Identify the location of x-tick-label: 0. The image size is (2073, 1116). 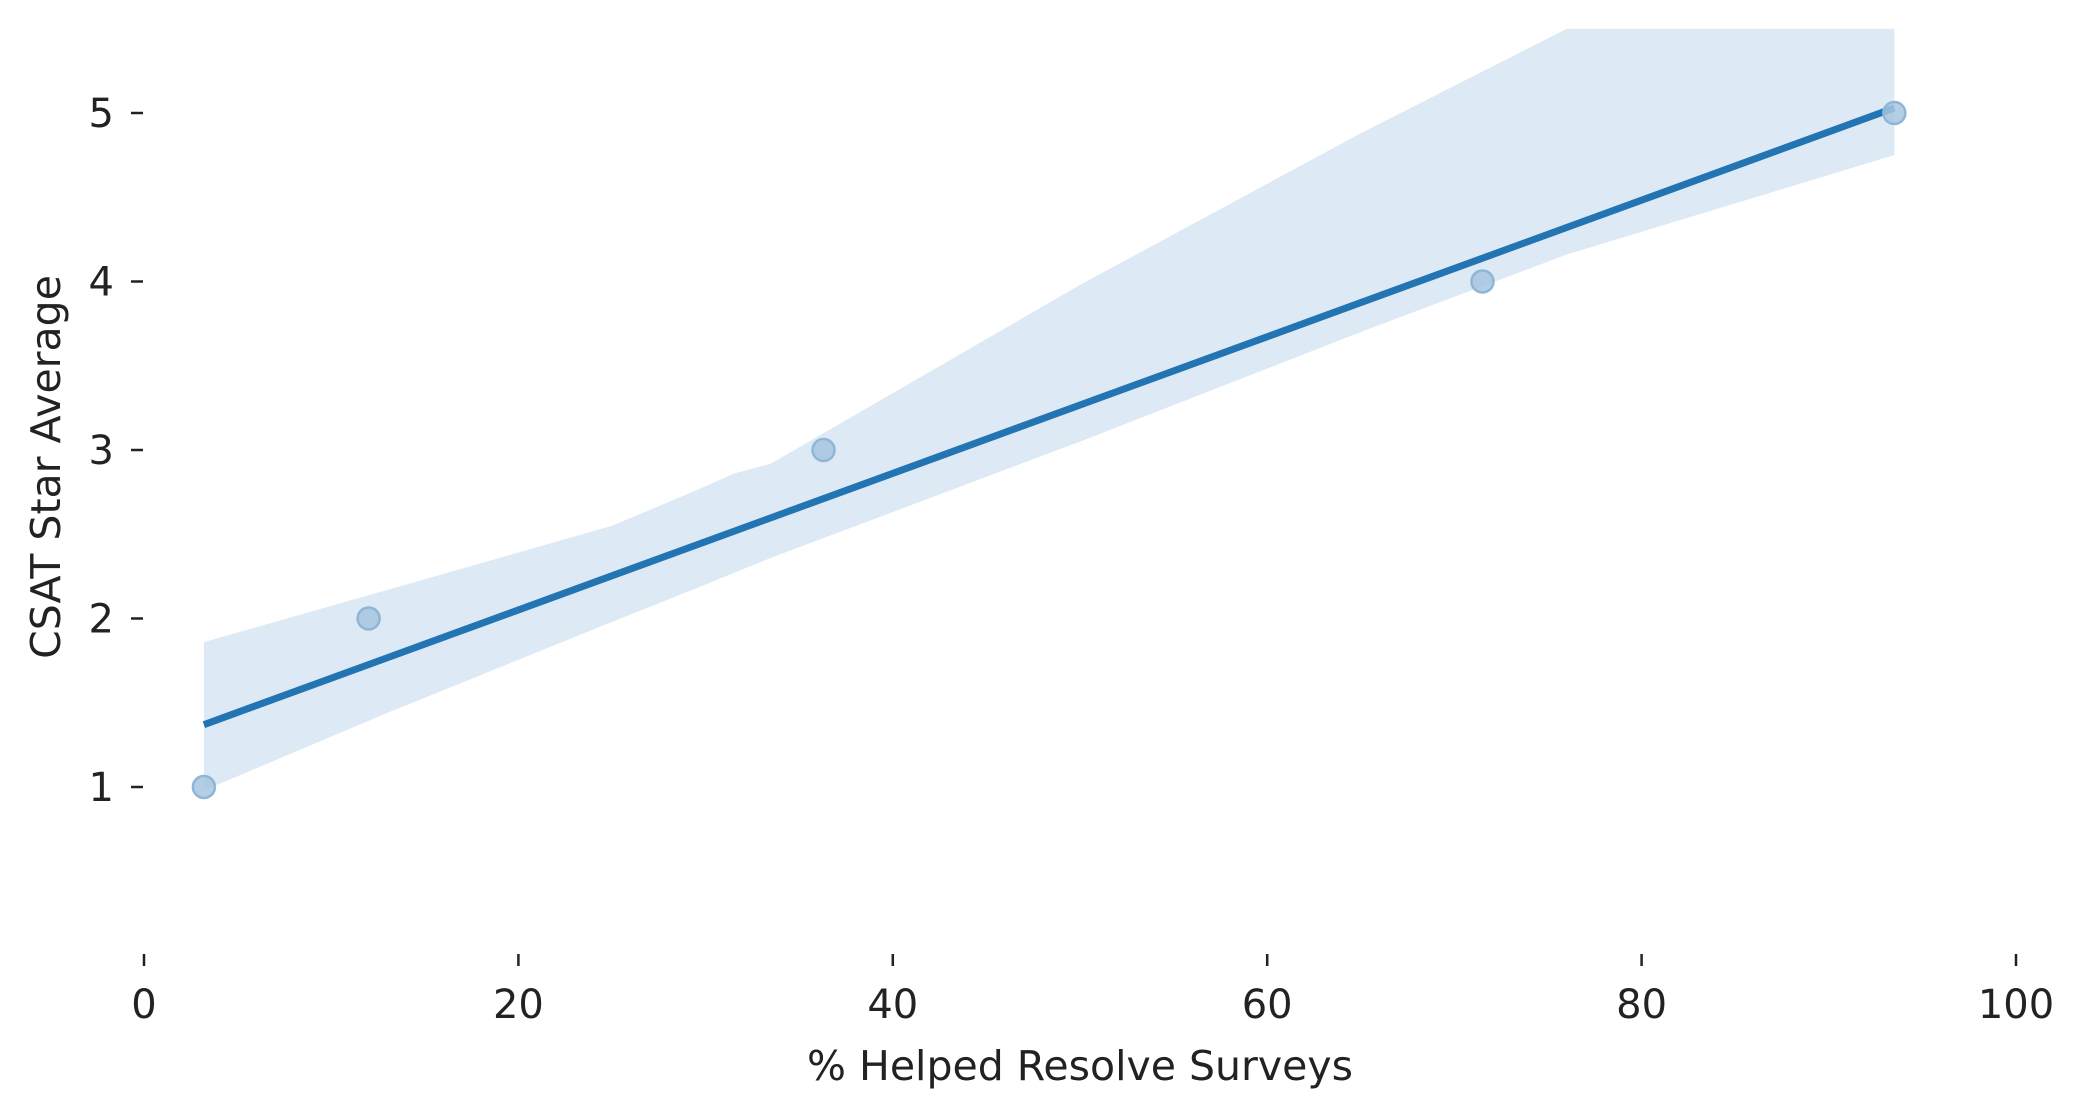
(143, 1005).